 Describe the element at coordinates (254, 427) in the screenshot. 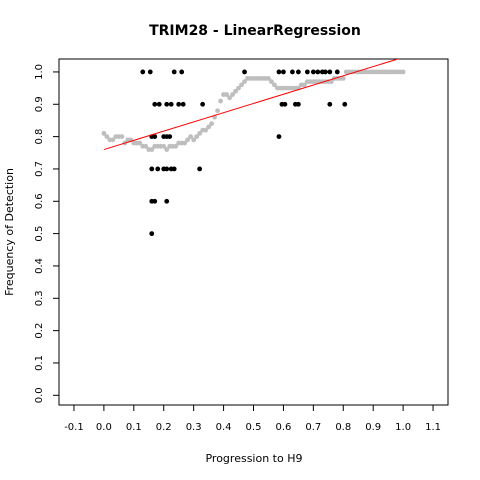

I see `x-tick-label: 0.5` at that location.